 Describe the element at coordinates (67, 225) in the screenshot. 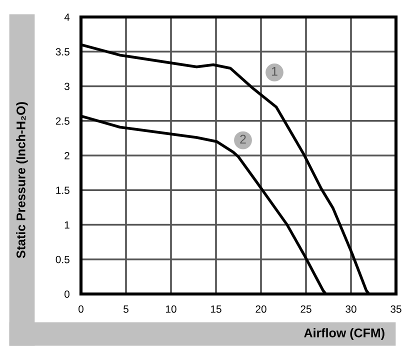

I see `y-tick-label: 1` at that location.